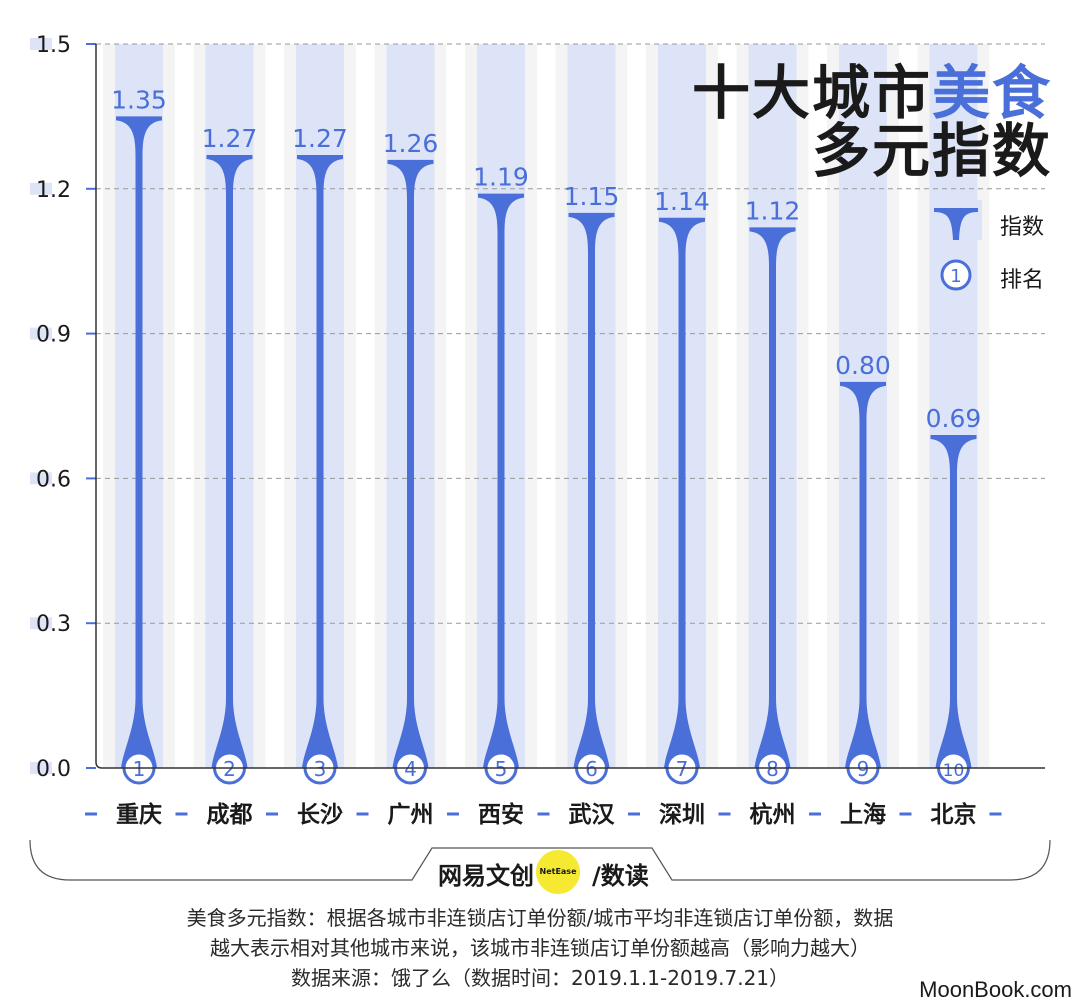 This screenshot has width=1080, height=1007. I want to click on rank-label: 10, so click(954, 771).